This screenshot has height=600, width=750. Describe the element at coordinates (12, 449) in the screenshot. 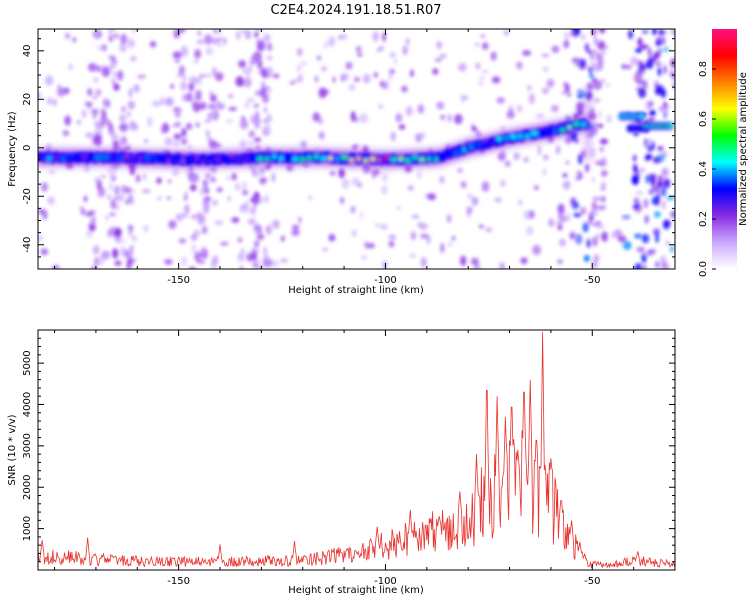

I see `snr-y-axis-label: SNR (10 * v/v)` at that location.